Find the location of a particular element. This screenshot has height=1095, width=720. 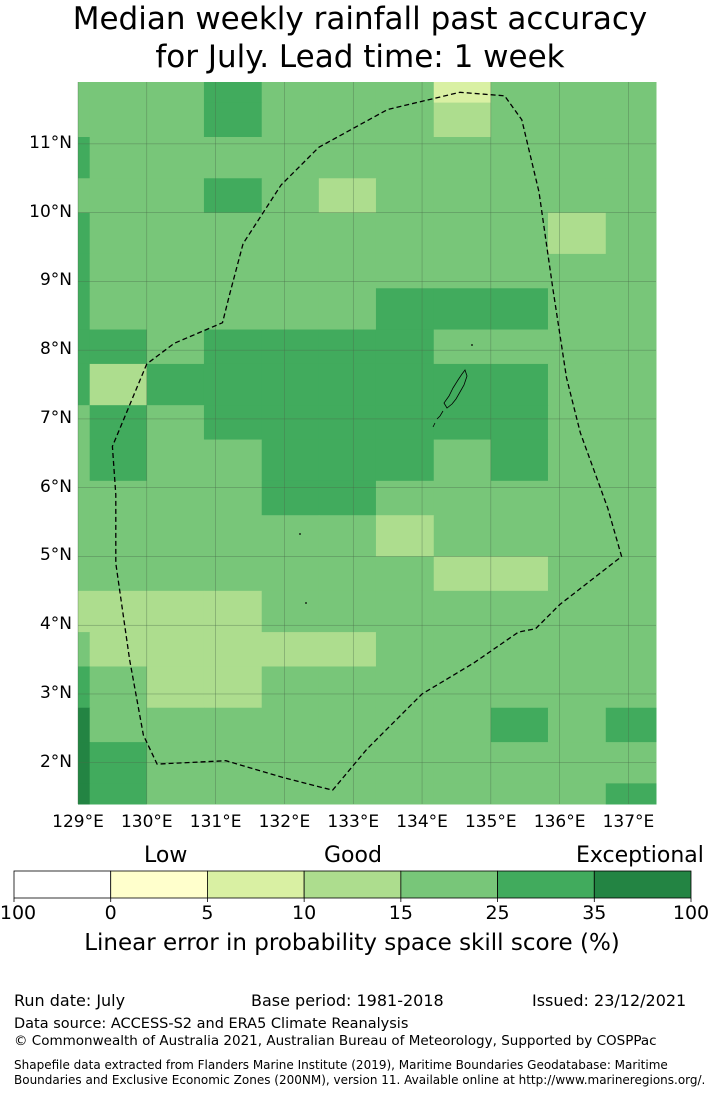

colorbar-tick-label: 10 is located at coordinates (304, 913).